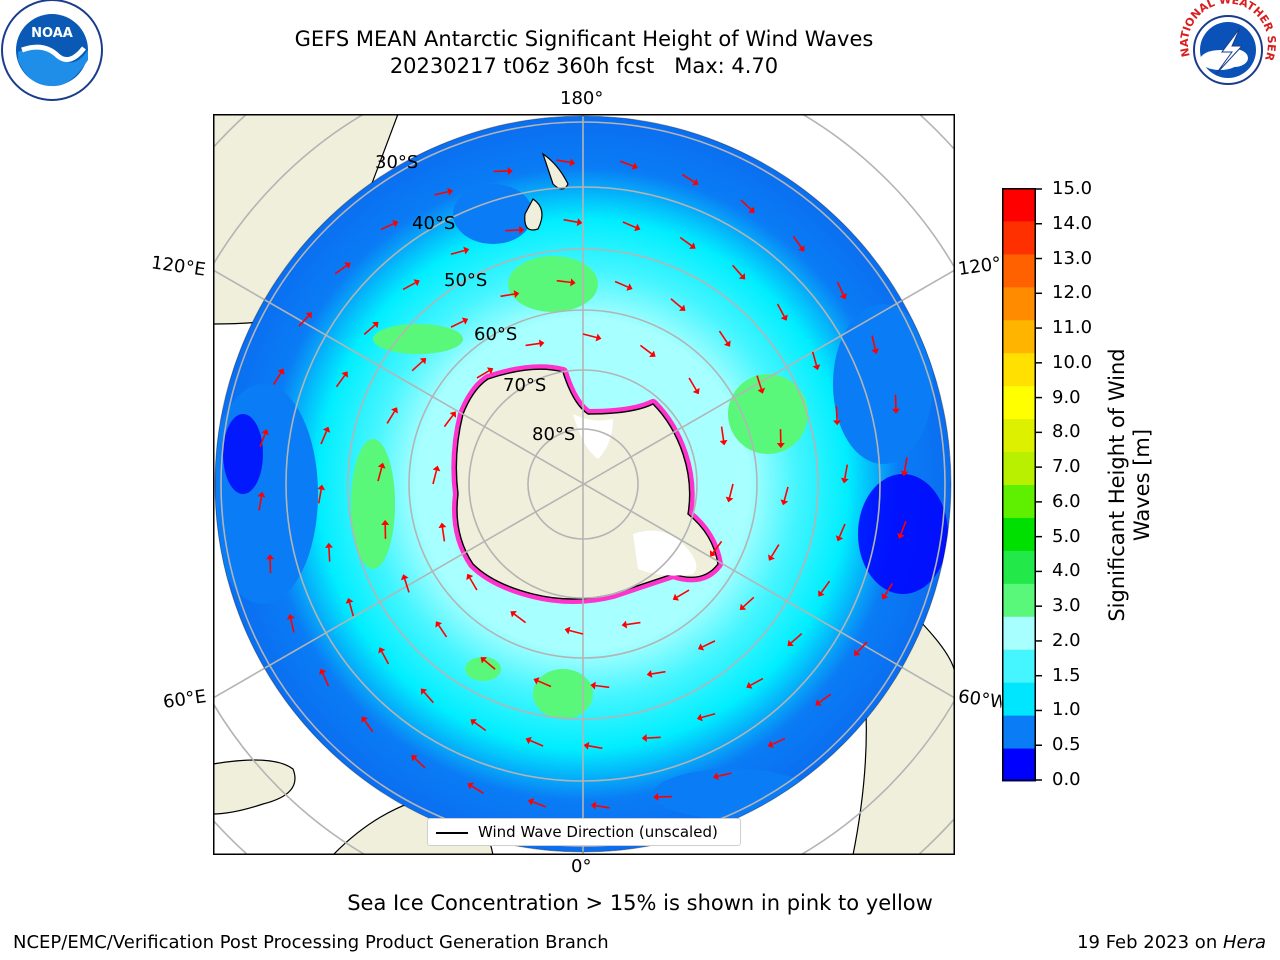 The width and height of the screenshot is (1280, 960). What do you see at coordinates (1066, 710) in the screenshot?
I see `colorbar-tick-label: 1.0` at bounding box center [1066, 710].